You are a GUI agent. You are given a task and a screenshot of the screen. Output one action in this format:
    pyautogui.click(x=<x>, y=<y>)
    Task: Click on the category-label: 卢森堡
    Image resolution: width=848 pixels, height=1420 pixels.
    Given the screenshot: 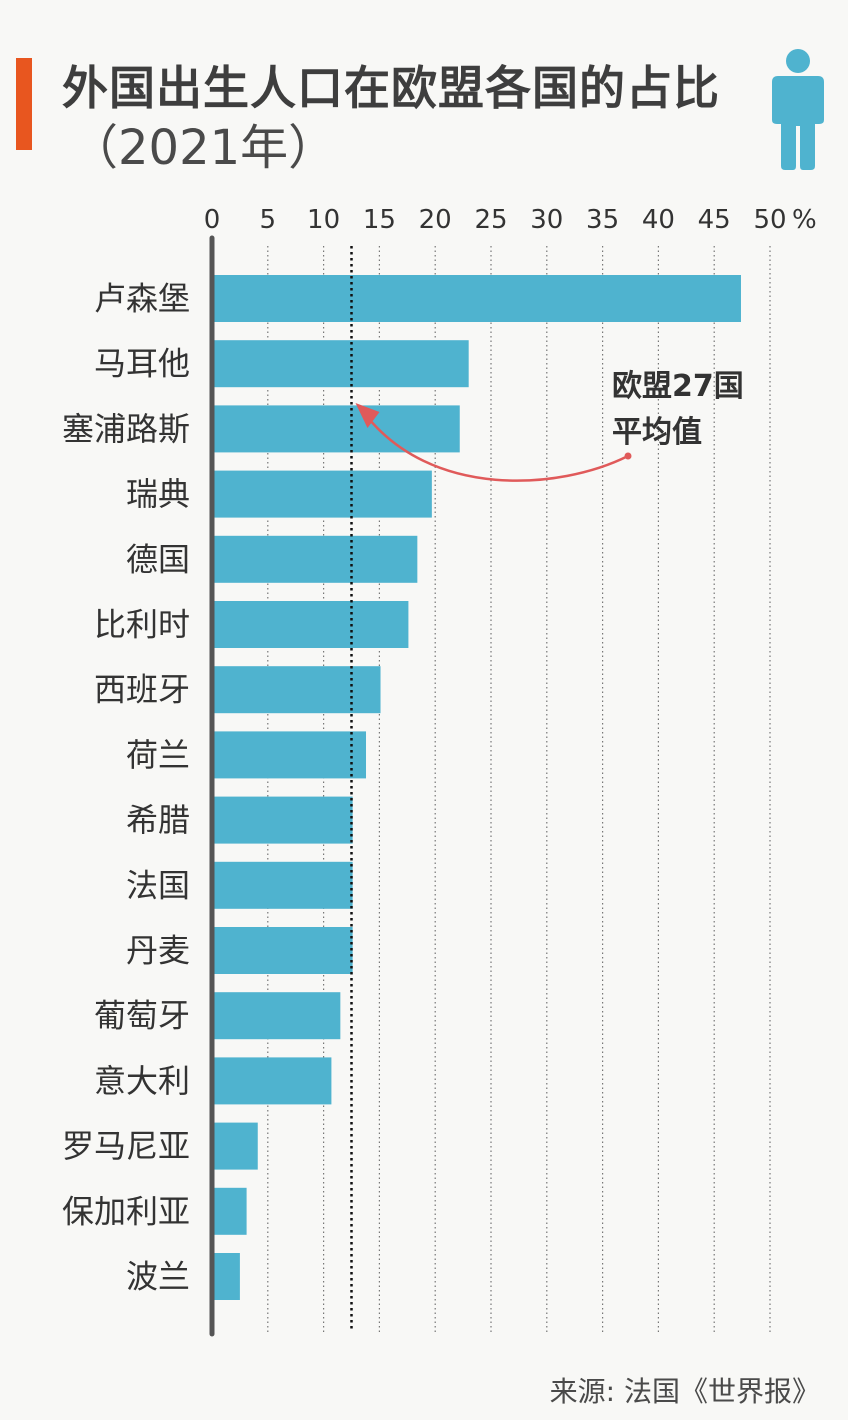 What is the action you would take?
    pyautogui.click(x=142, y=299)
    